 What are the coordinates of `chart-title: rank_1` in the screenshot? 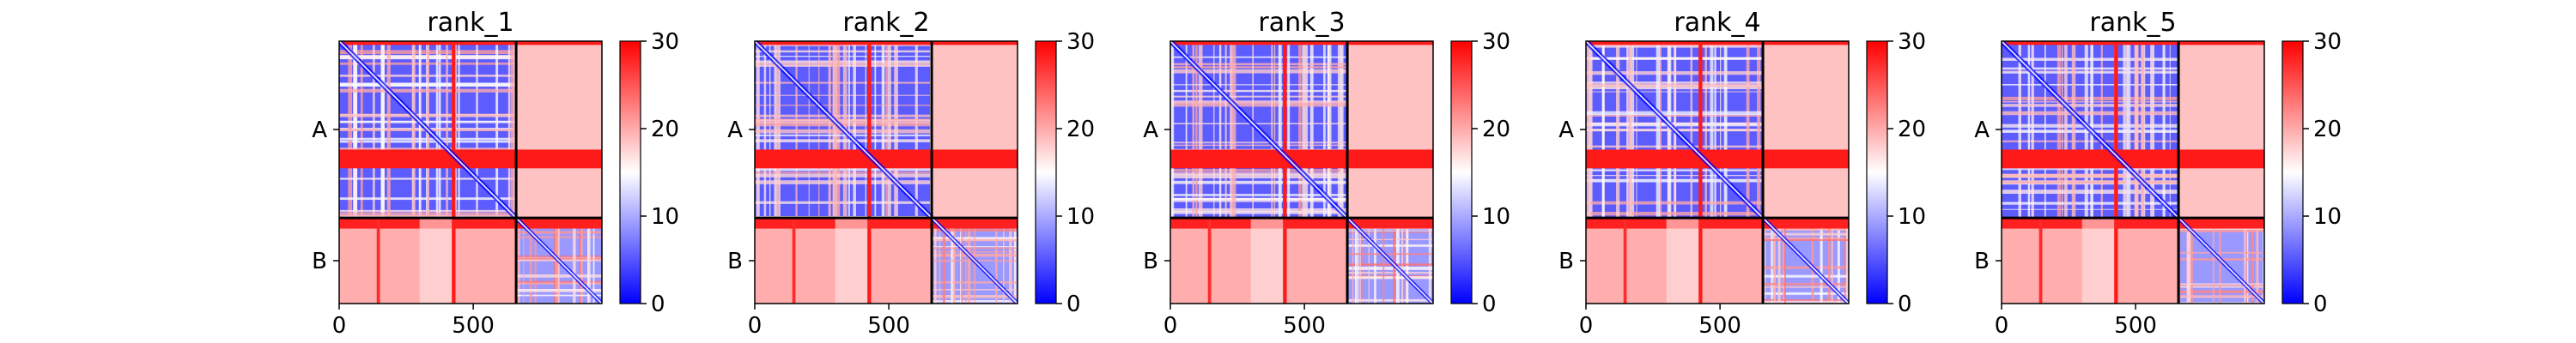 It's located at (470, 23).